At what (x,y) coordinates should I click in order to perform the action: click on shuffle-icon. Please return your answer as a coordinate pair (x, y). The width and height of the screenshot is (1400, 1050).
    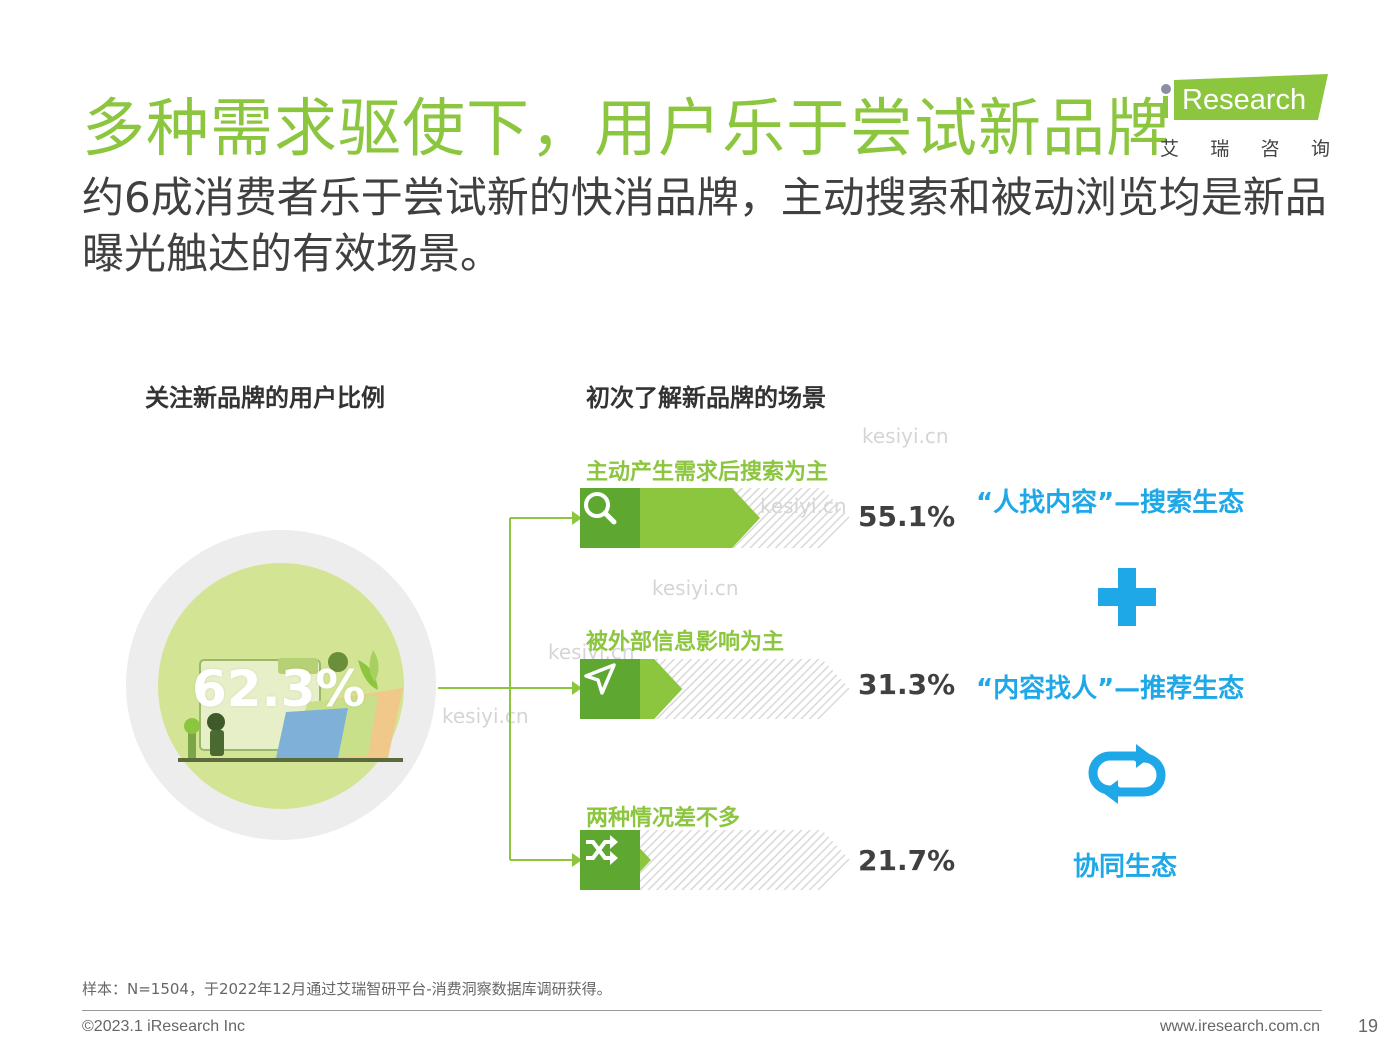
    Looking at the image, I should click on (602, 850).